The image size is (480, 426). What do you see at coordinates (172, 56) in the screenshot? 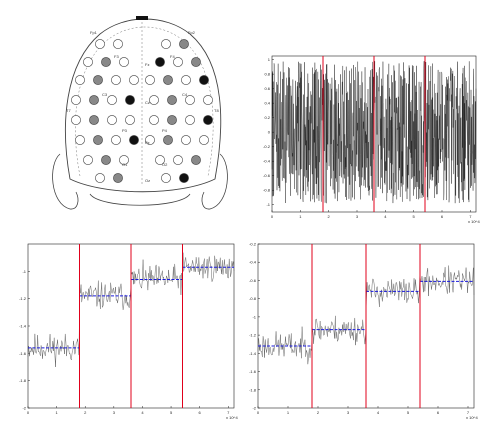
I see `electrode-label: F4` at bounding box center [172, 56].